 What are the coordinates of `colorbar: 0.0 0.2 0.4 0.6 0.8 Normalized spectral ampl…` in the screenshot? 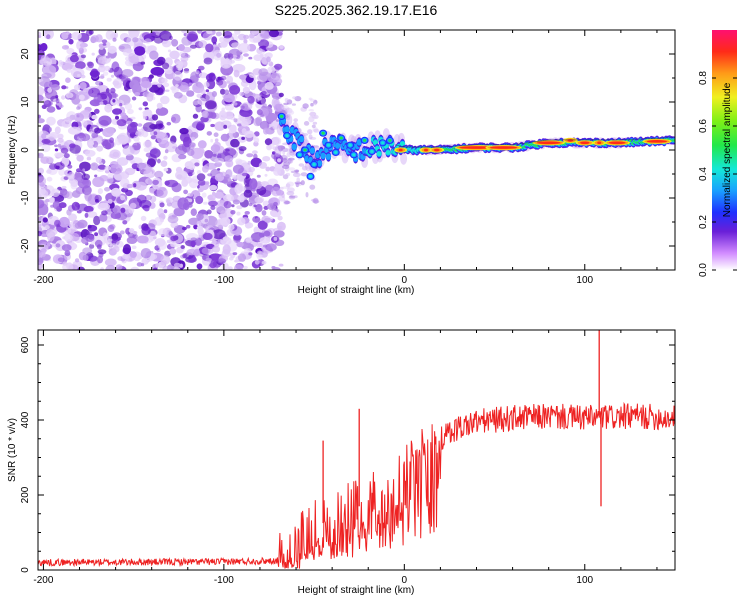 It's located at (717, 153).